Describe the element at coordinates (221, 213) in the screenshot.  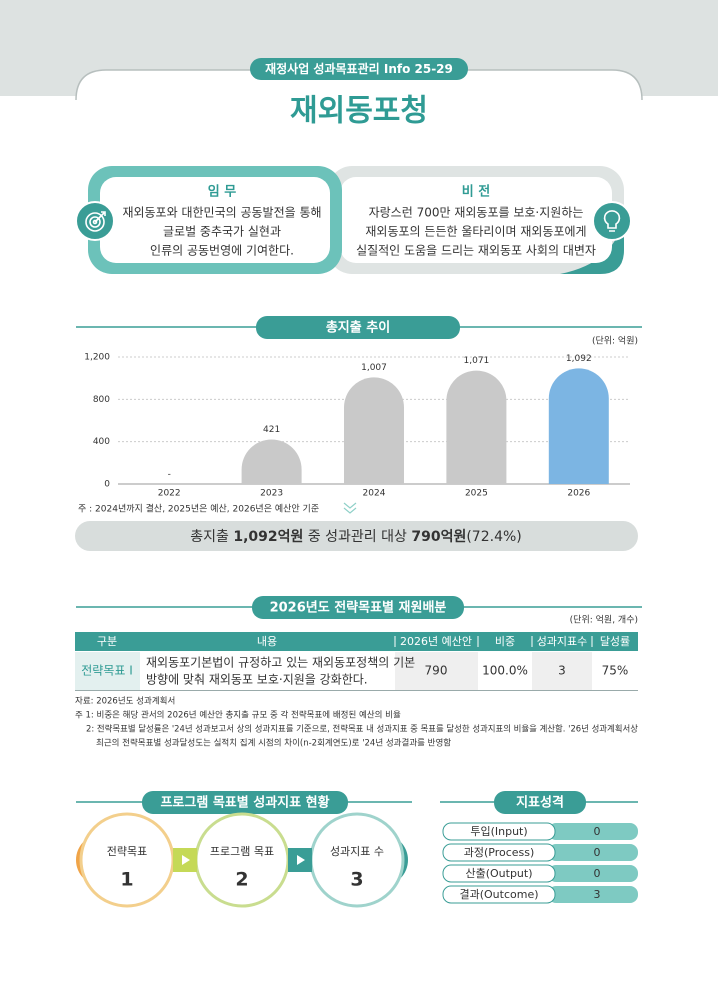
I see `mission-line: 재외동포와 대한민국의 공동발전을 통해` at that location.